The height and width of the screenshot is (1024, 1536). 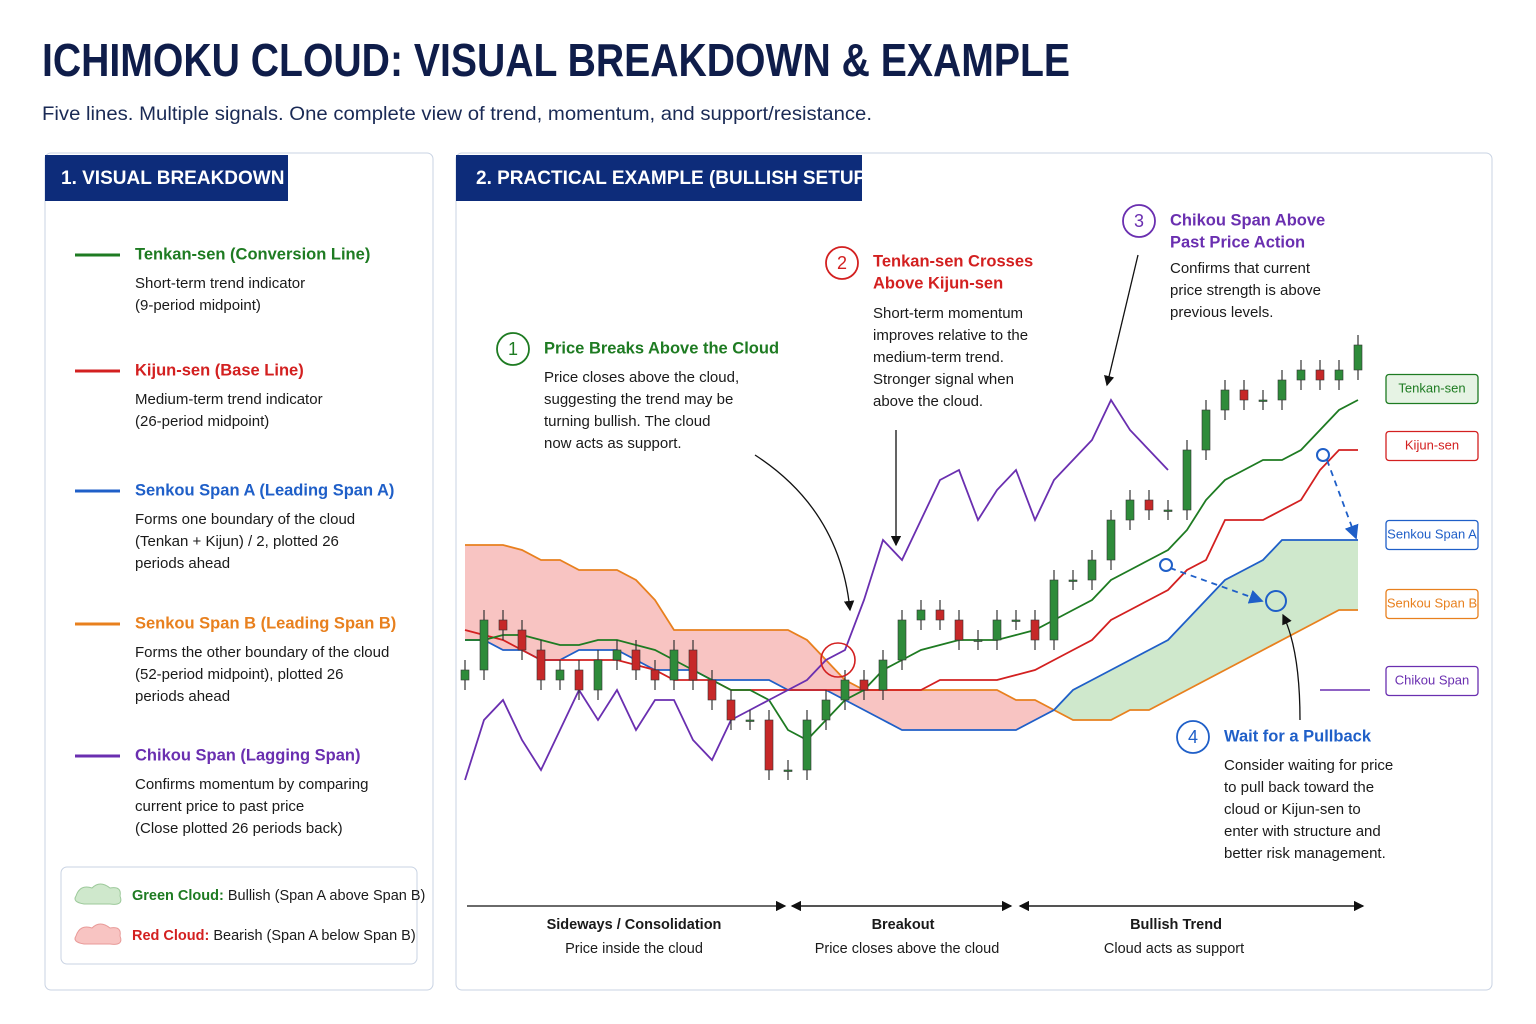 I want to click on legend-desc: periods ahead, so click(x=182, y=563).